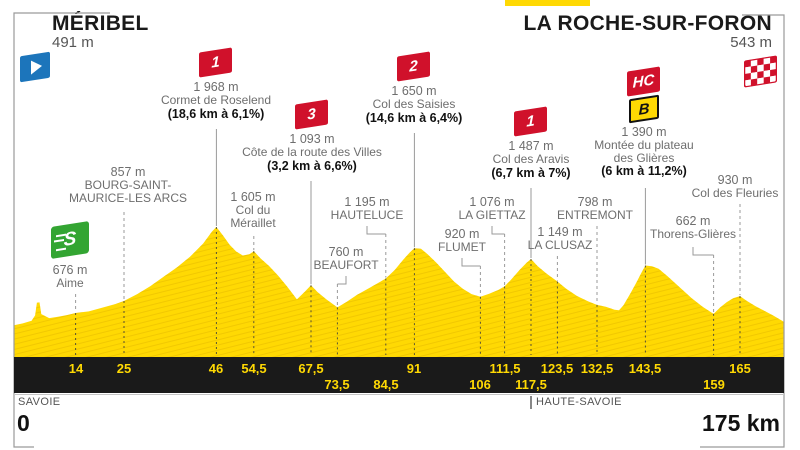 The width and height of the screenshot is (800, 450). Describe the element at coordinates (480, 384) in the screenshot. I see `axis-km-tick: 106` at that location.